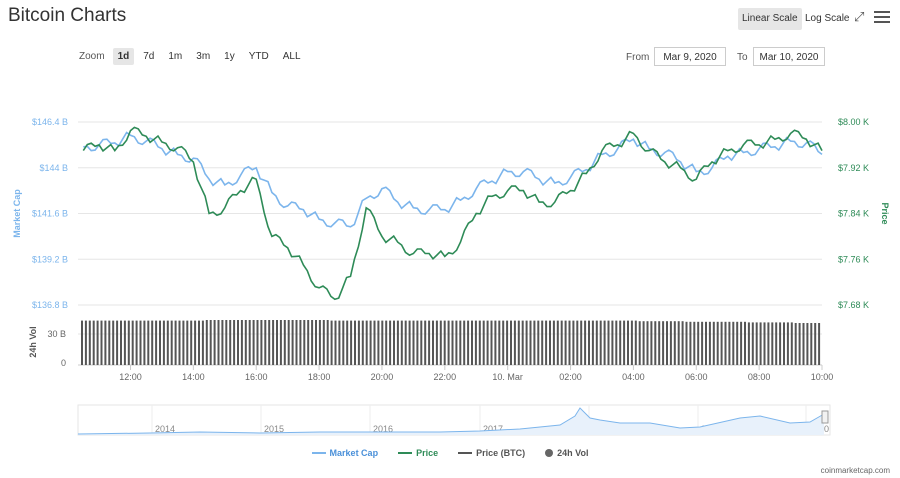  I want to click on navigator-line, so click(451, 421).